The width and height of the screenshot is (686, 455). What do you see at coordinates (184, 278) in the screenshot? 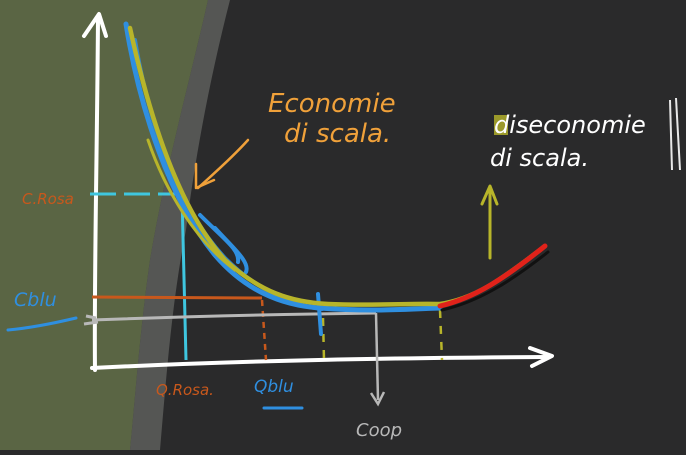
I see `q-rosa-guide` at bounding box center [184, 278].